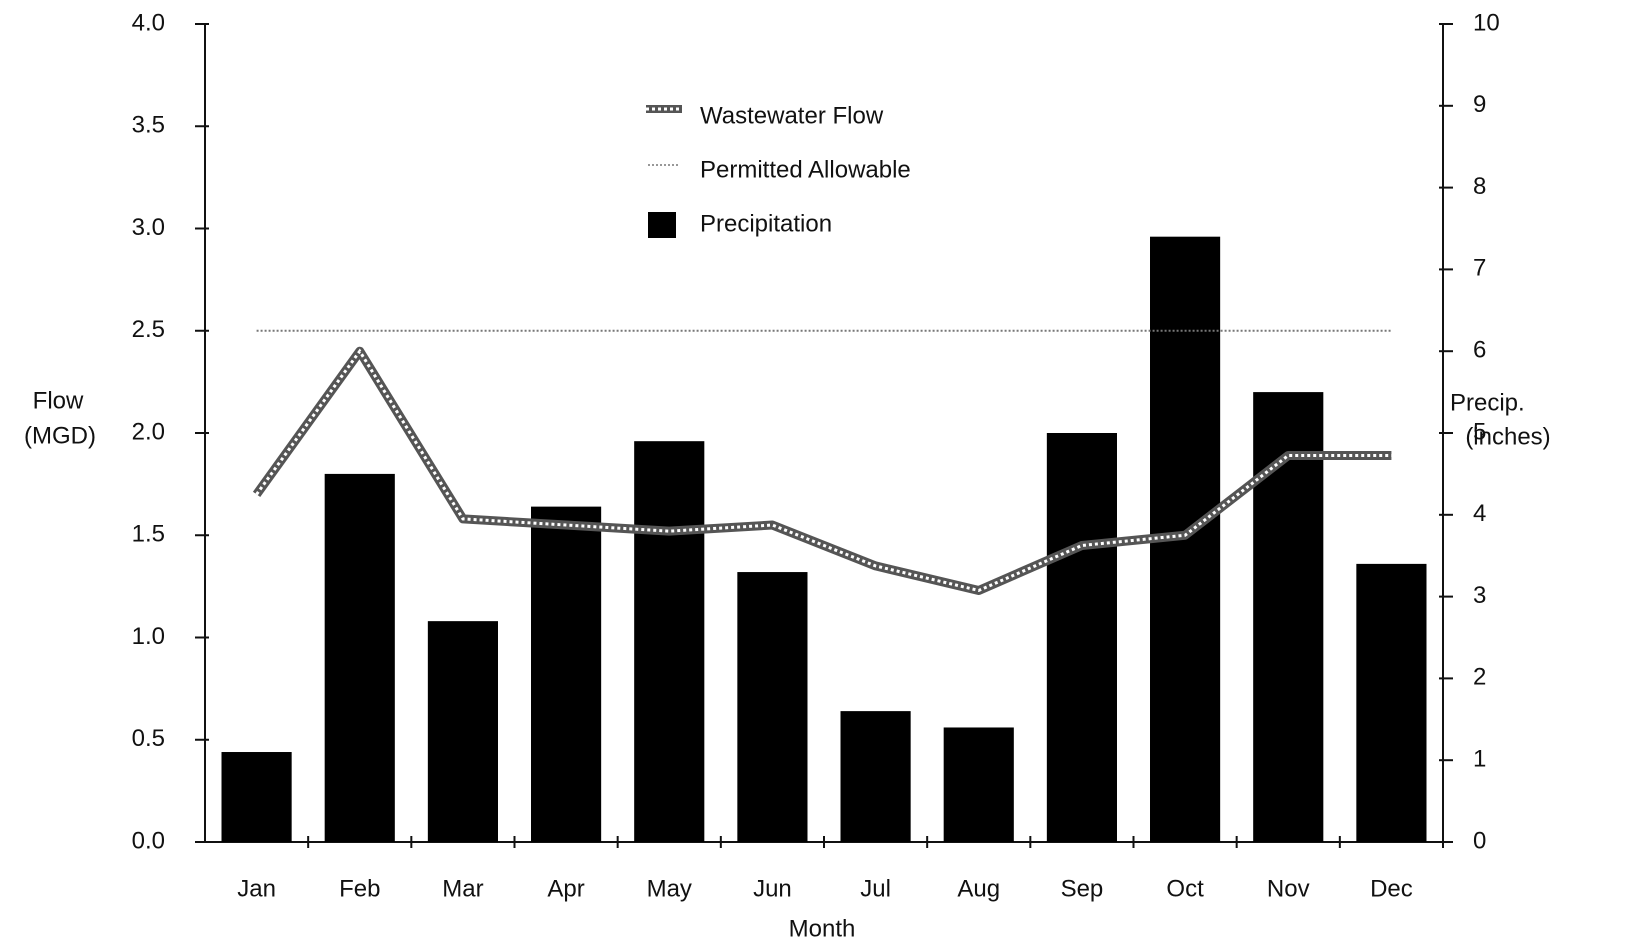 This screenshot has width=1645, height=947. Describe the element at coordinates (148, 22) in the screenshot. I see `y-tick-label: 4.0` at that location.